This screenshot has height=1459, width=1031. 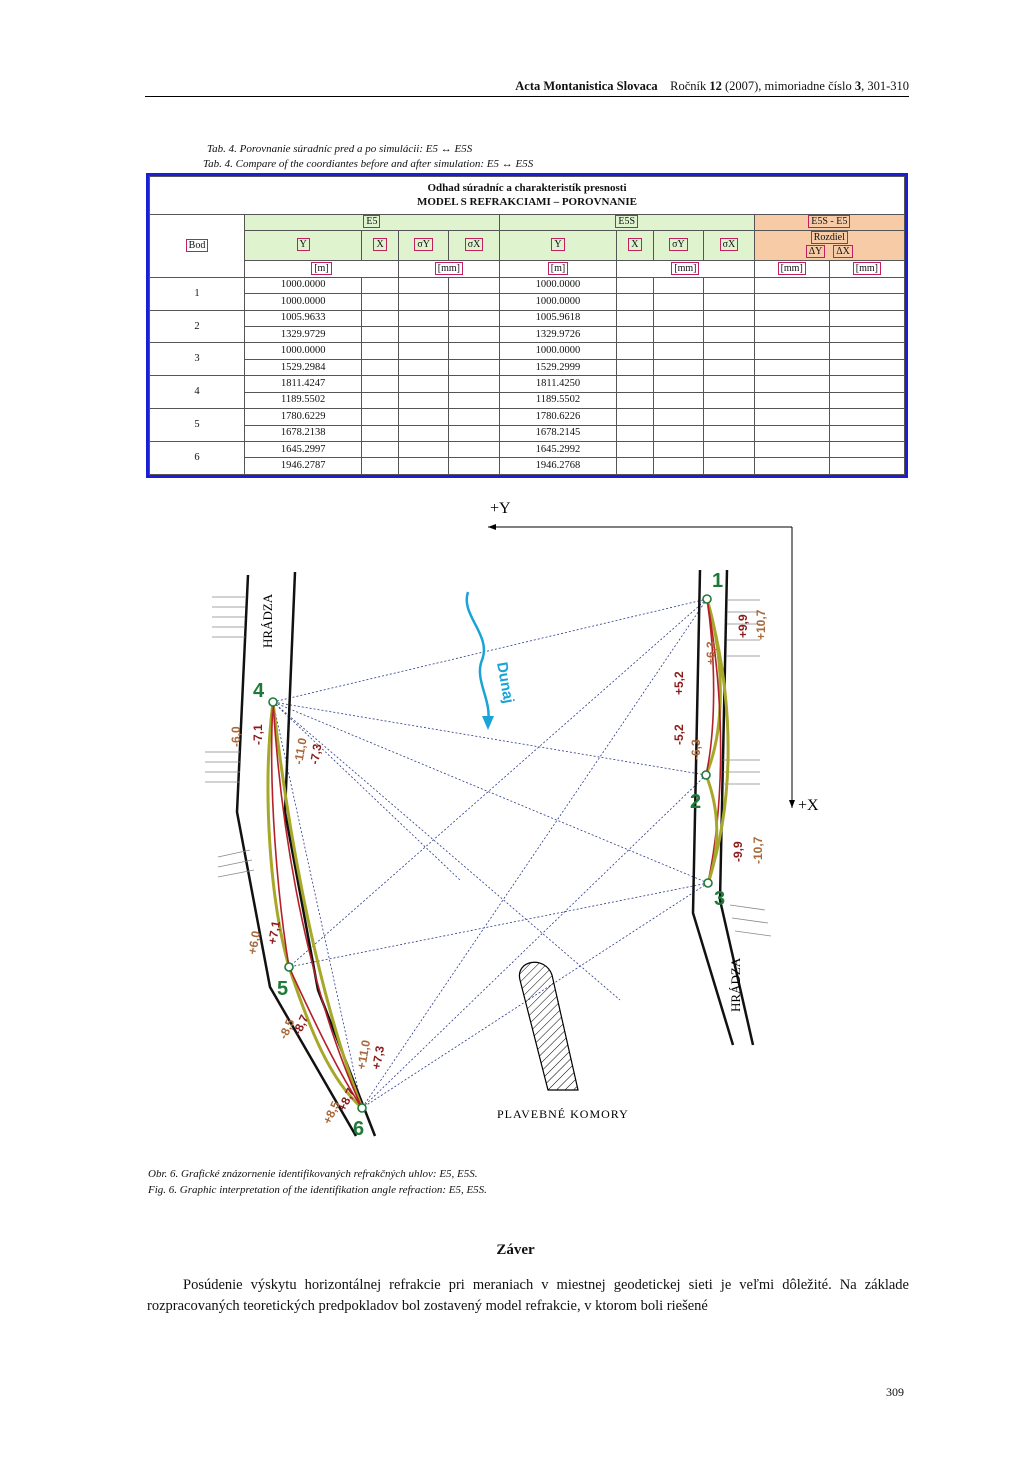 What do you see at coordinates (528, 302) in the screenshot?
I see `table-row: 1000.0000 1000.0000` at bounding box center [528, 302].